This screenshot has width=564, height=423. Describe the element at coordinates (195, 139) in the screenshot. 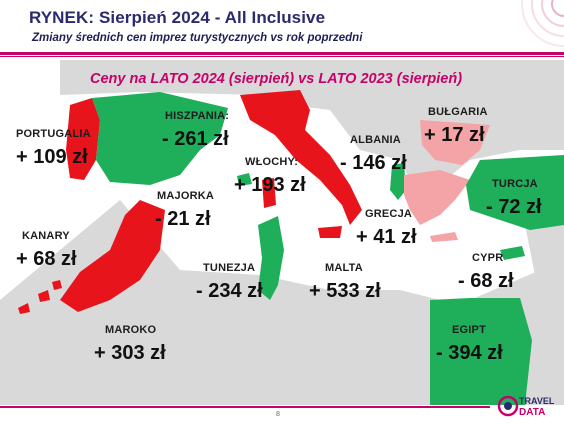

I see `value-hiszpania: - 261 zł` at that location.